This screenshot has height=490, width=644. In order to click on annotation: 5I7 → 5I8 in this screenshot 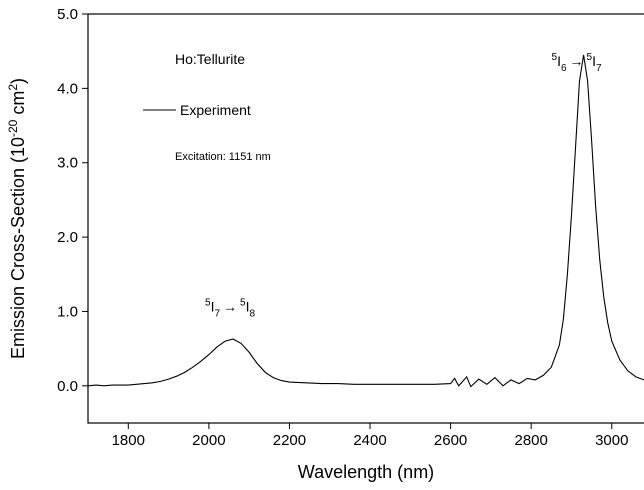, I will do `click(230, 308)`.